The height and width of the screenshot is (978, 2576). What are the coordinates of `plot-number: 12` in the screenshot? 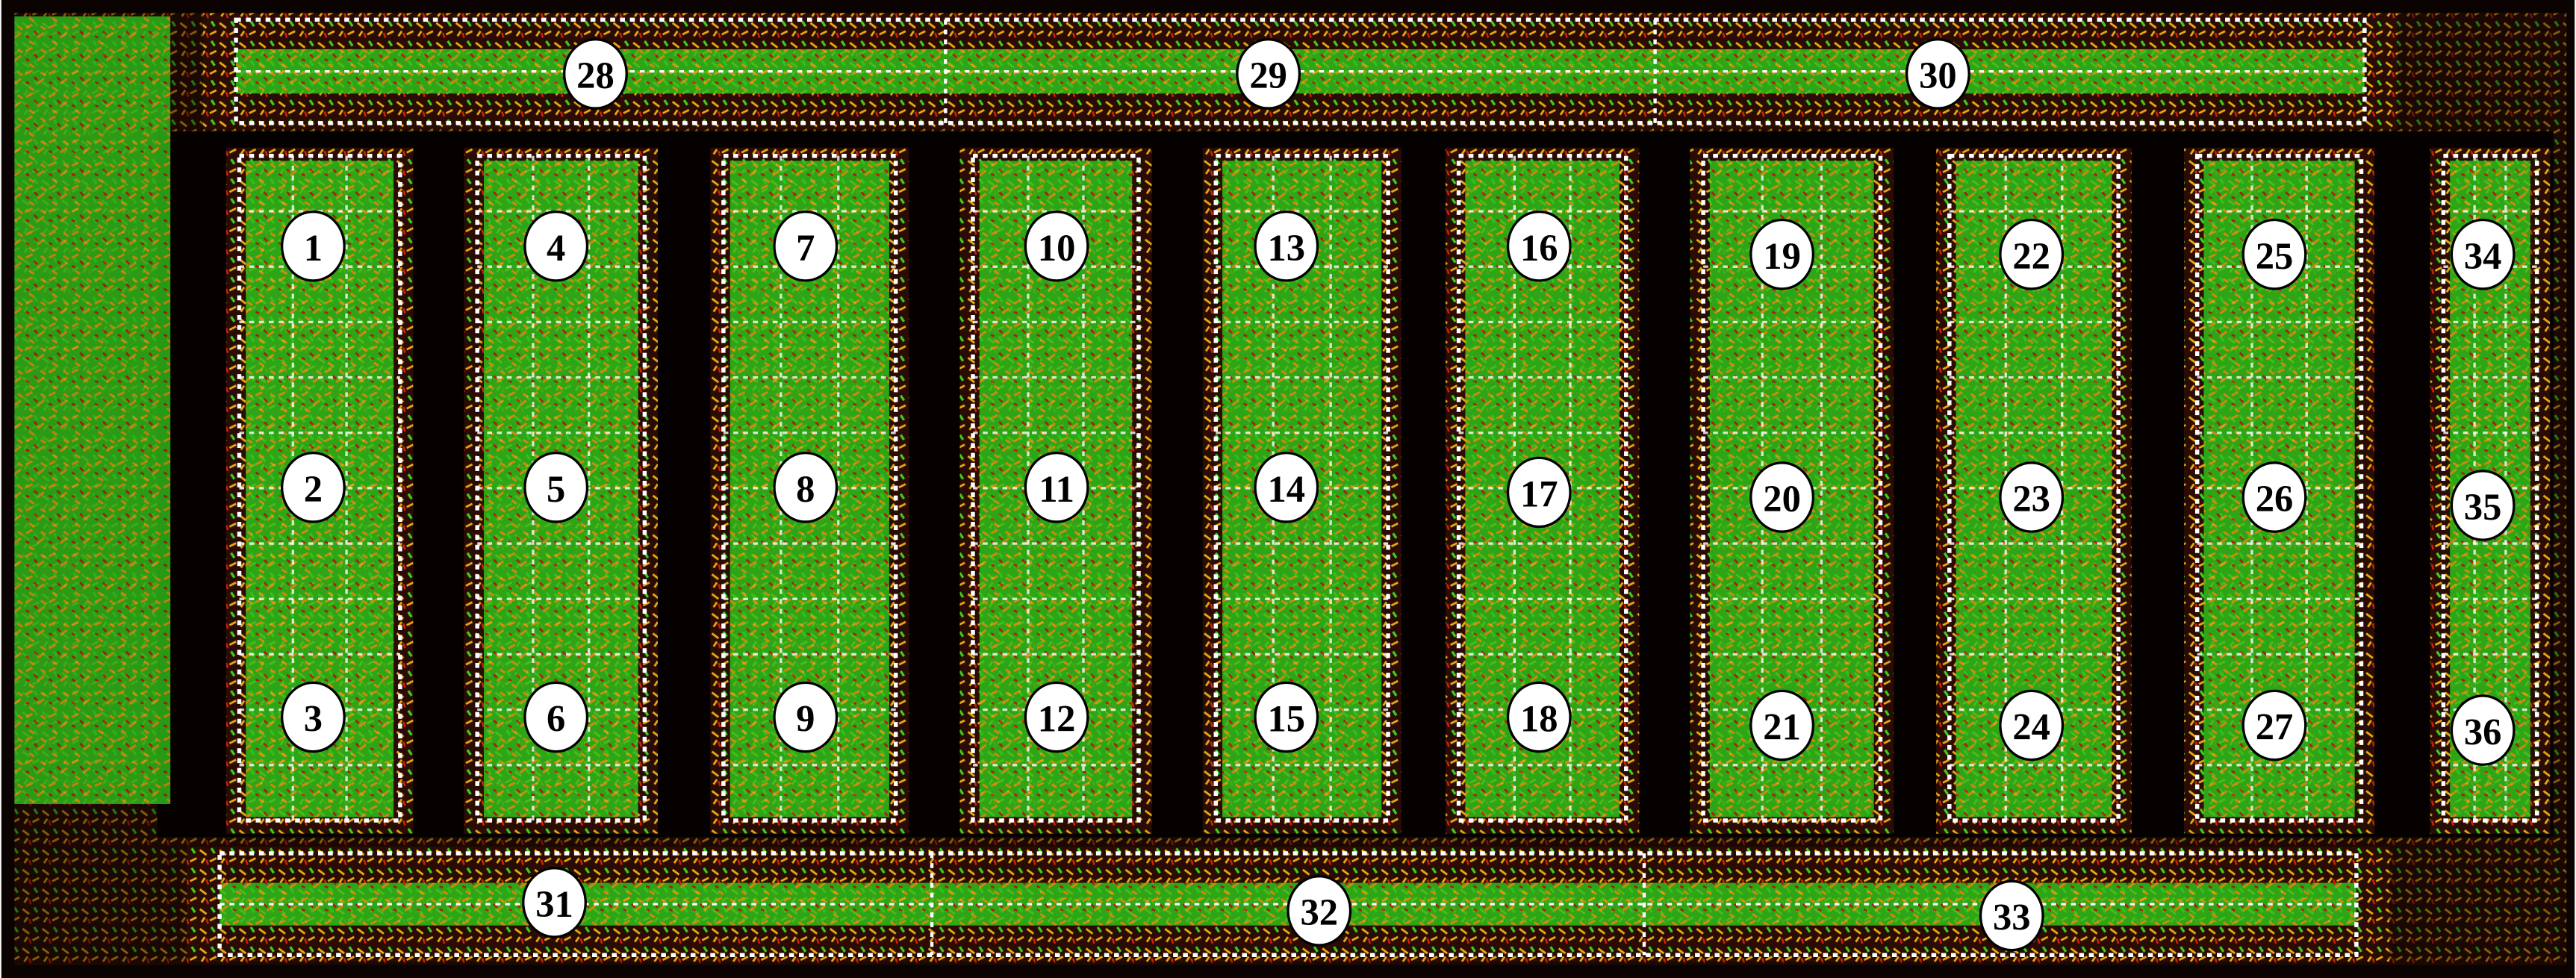 It's located at (1057, 719).